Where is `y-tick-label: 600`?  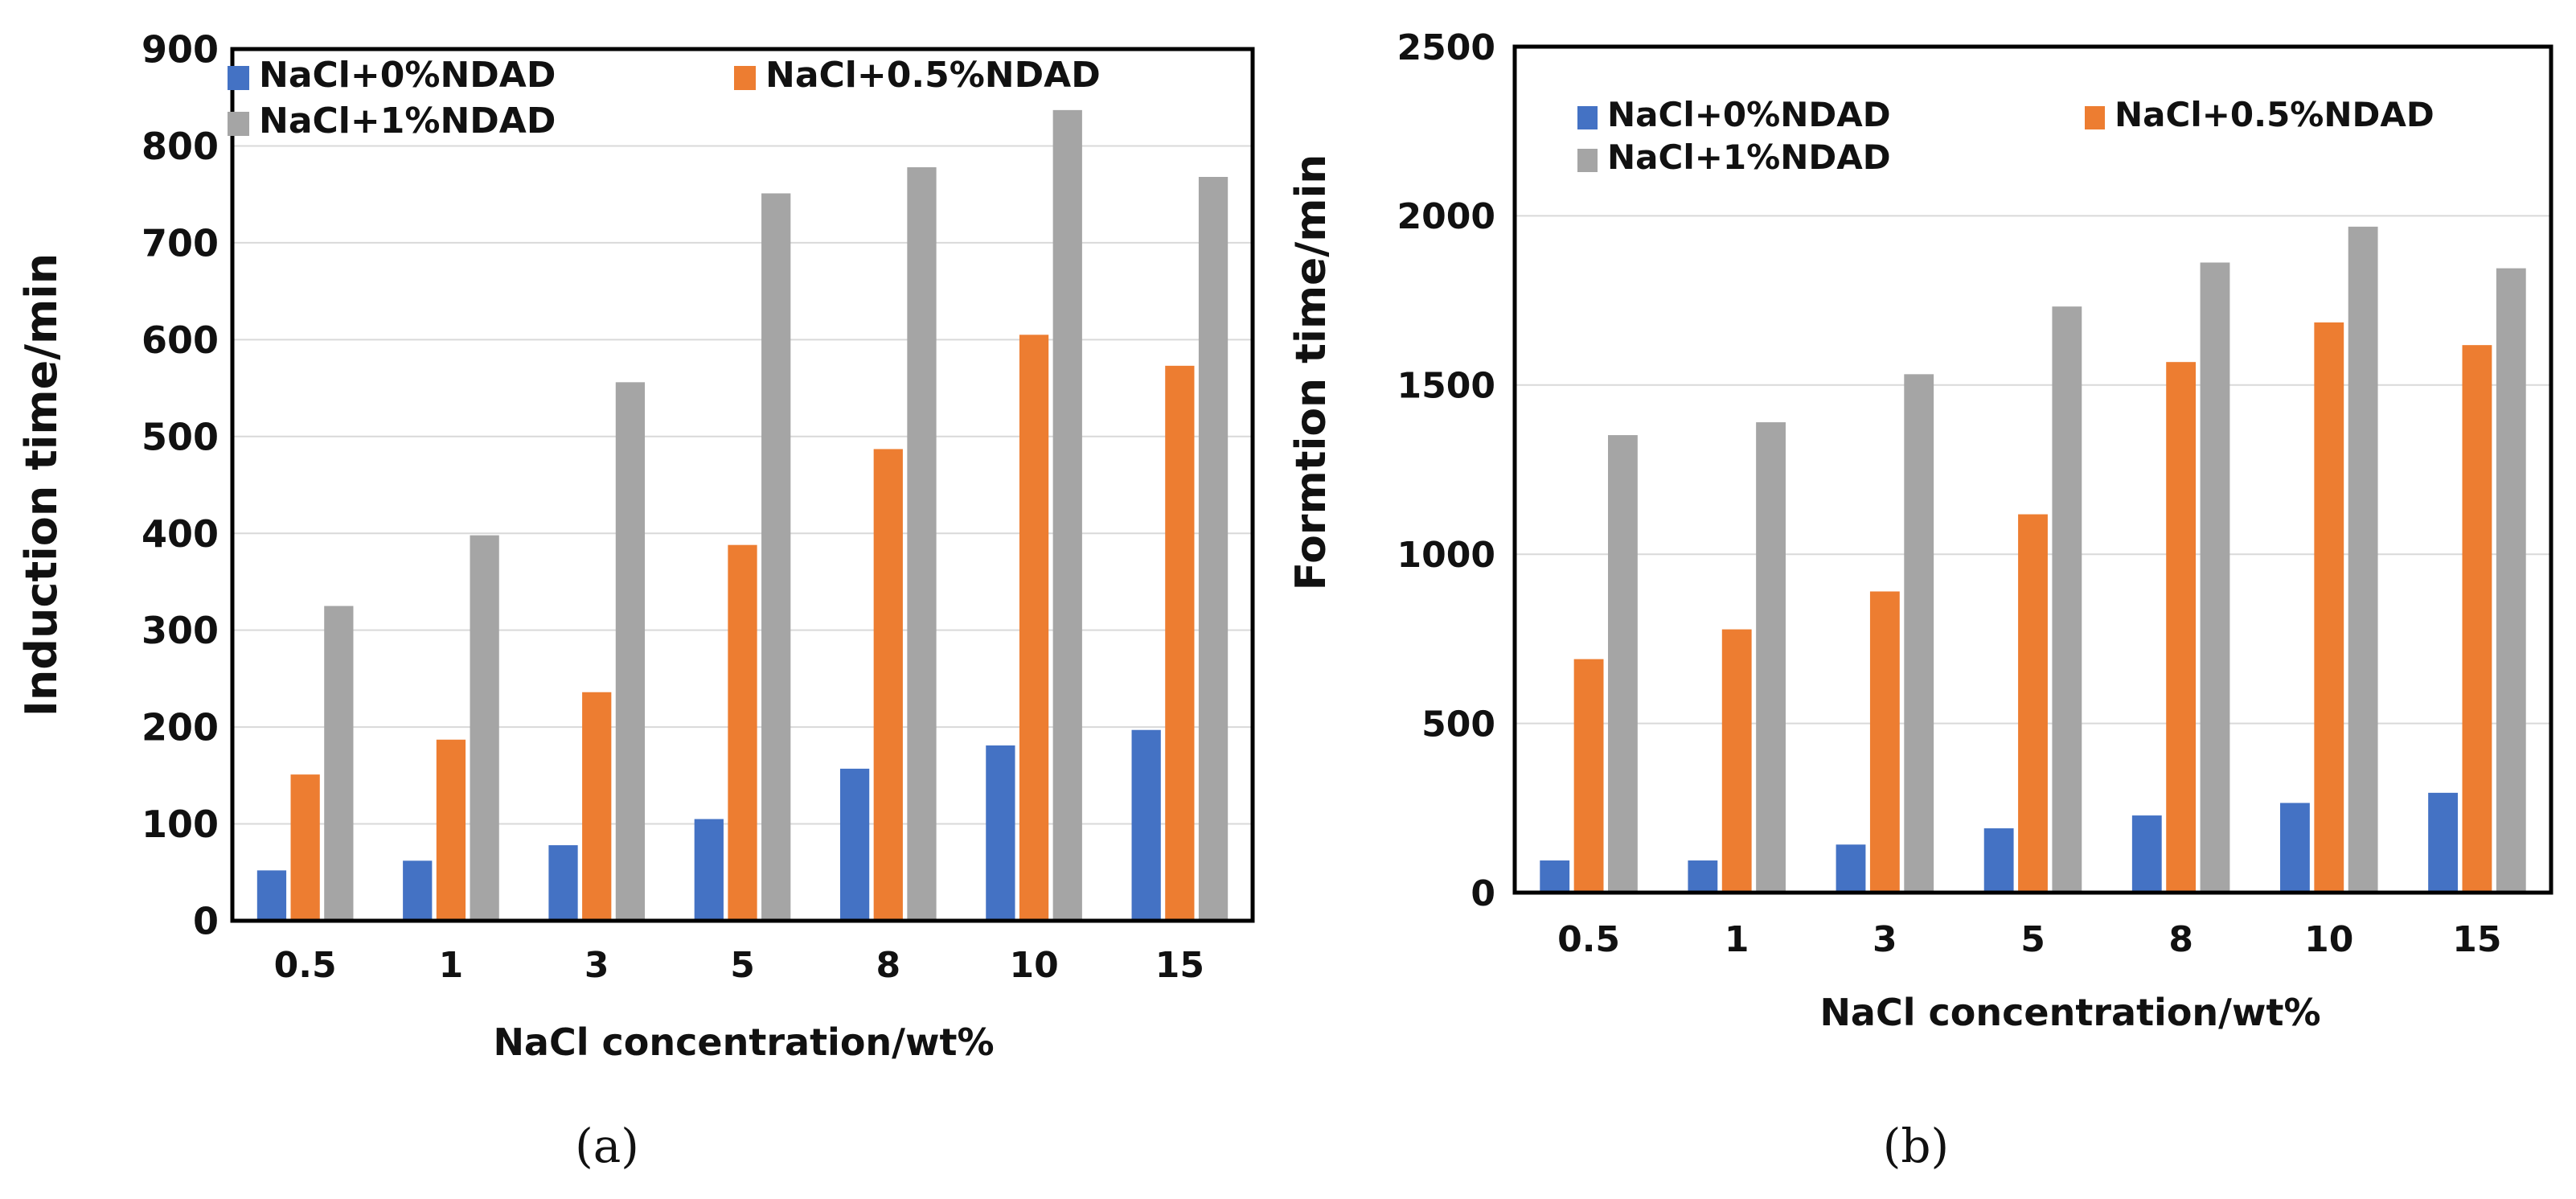
y-tick-label: 600 is located at coordinates (181, 340).